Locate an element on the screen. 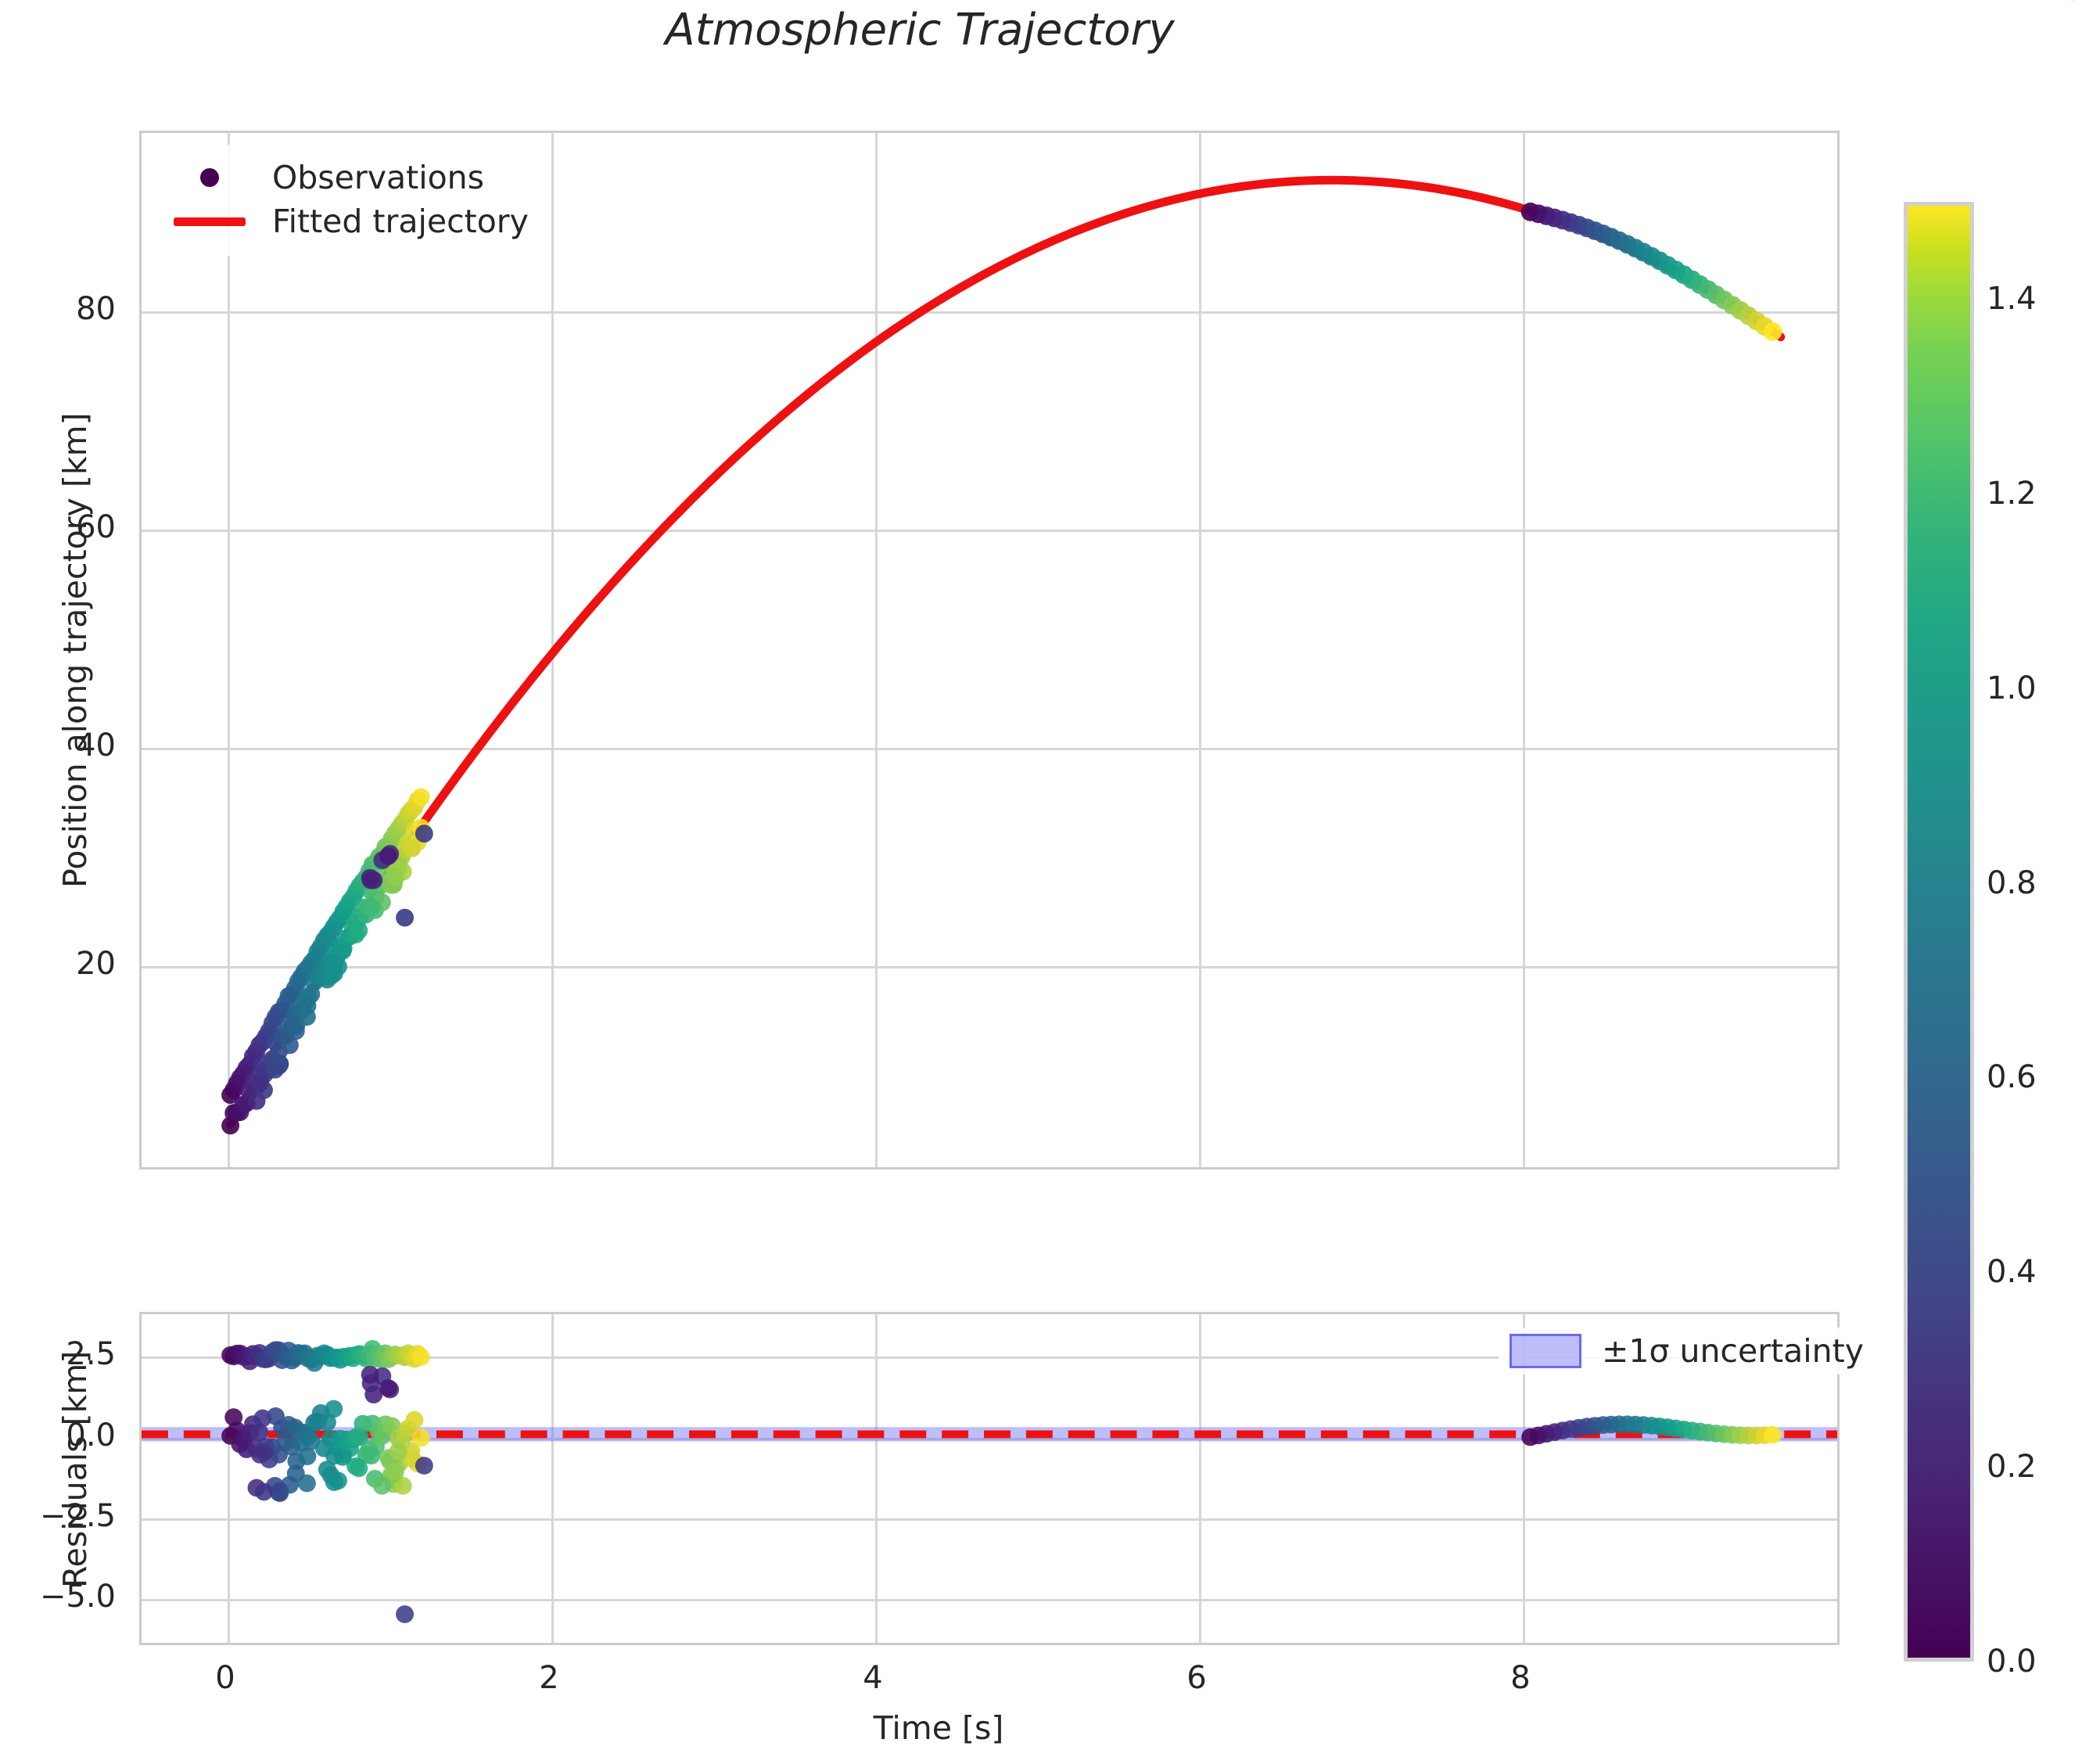  xlabel: Time [s] is located at coordinates (938, 1728).